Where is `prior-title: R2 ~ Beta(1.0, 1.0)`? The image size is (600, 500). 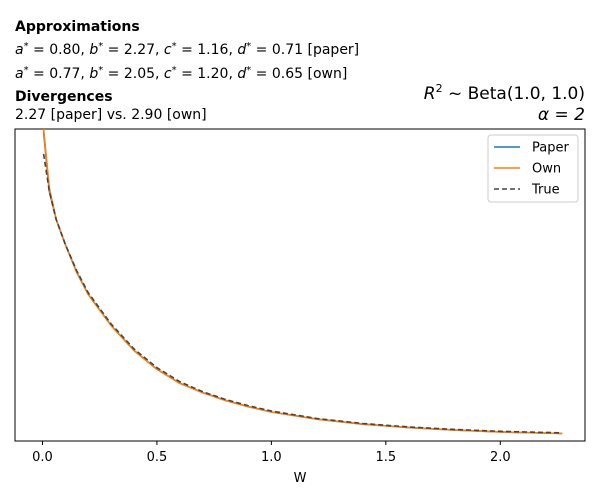
prior-title: R2 ~ Beta(1.0, 1.0) is located at coordinates (504, 93).